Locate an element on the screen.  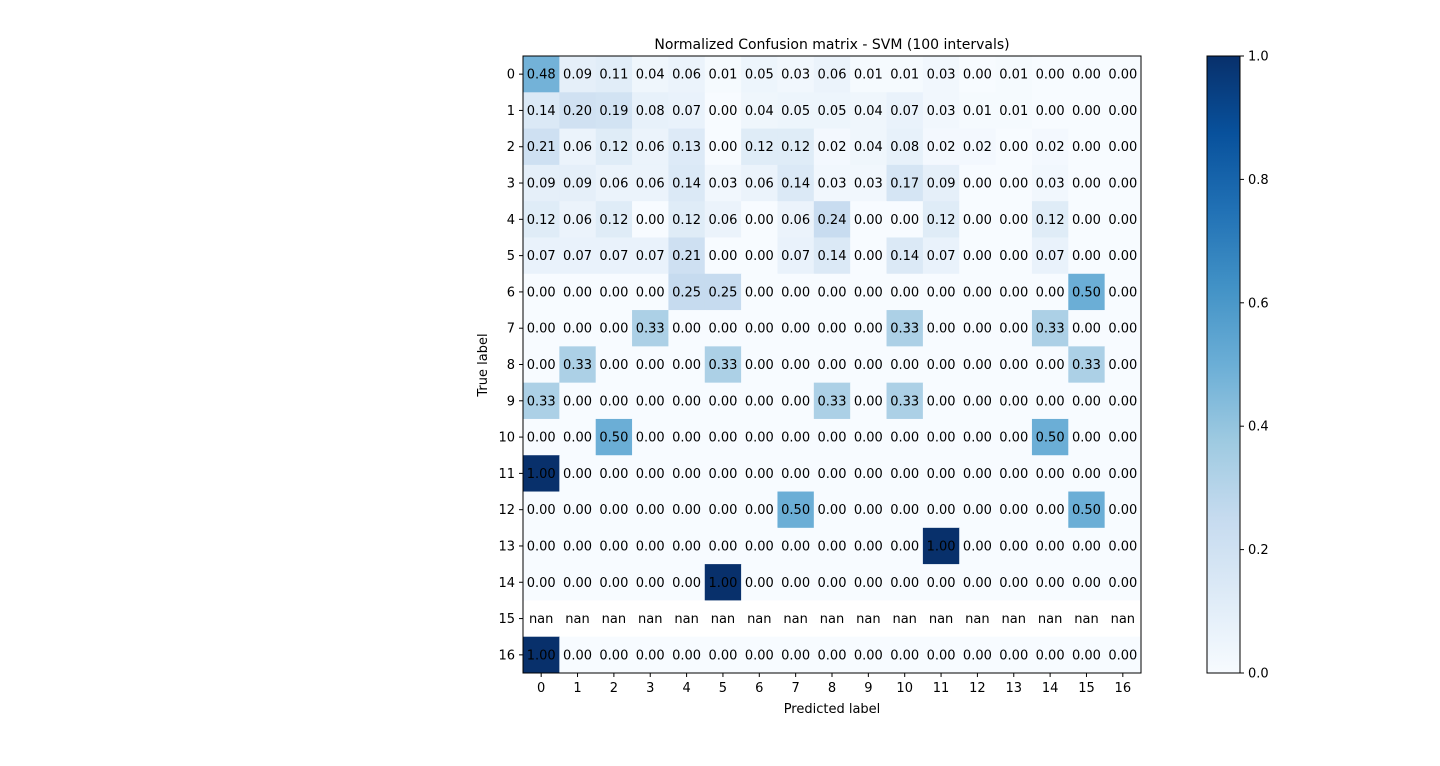
x-tick-label: 11 is located at coordinates (941, 688).